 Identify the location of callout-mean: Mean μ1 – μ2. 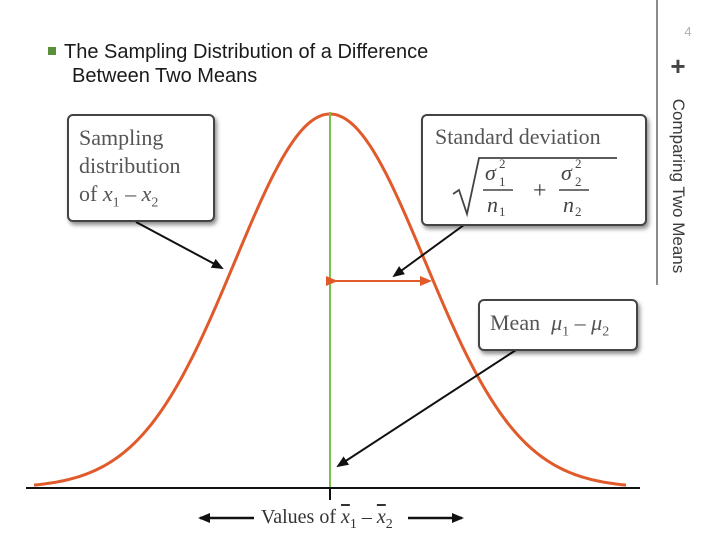
(558, 325).